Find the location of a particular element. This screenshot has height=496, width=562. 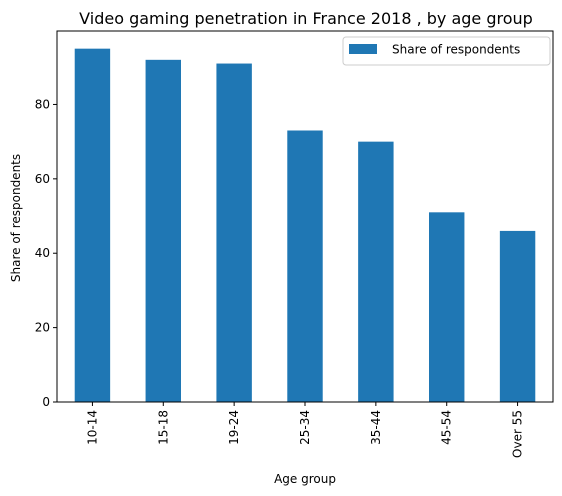

legend: Share of respondents is located at coordinates (446, 51).